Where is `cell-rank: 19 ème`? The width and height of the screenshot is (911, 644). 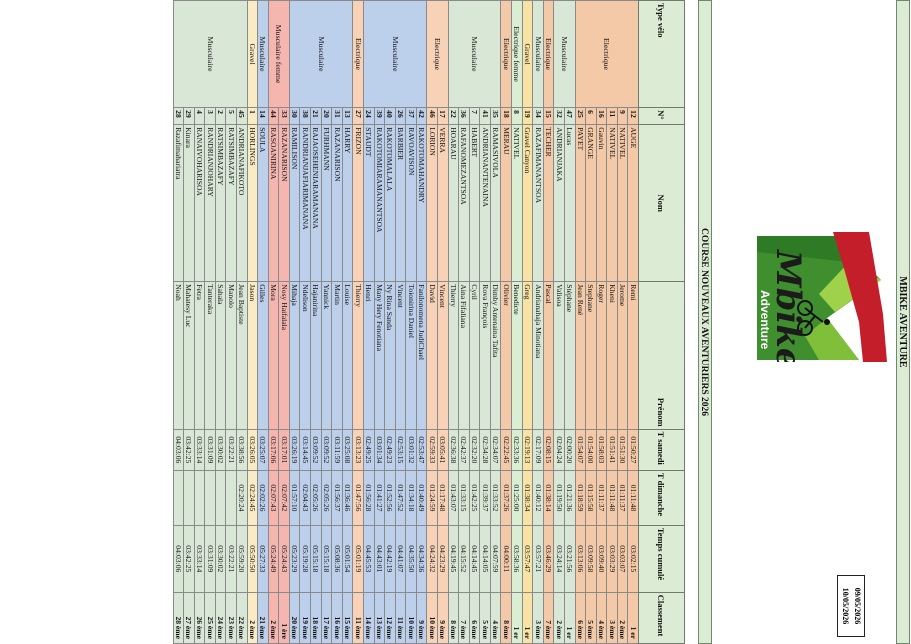 cell-rank: 19 ème is located at coordinates (305, 618).